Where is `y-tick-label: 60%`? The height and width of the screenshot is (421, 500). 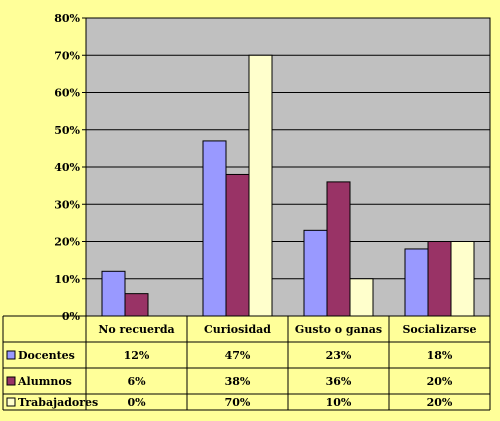
y-tick-label: 60% is located at coordinates (67, 93).